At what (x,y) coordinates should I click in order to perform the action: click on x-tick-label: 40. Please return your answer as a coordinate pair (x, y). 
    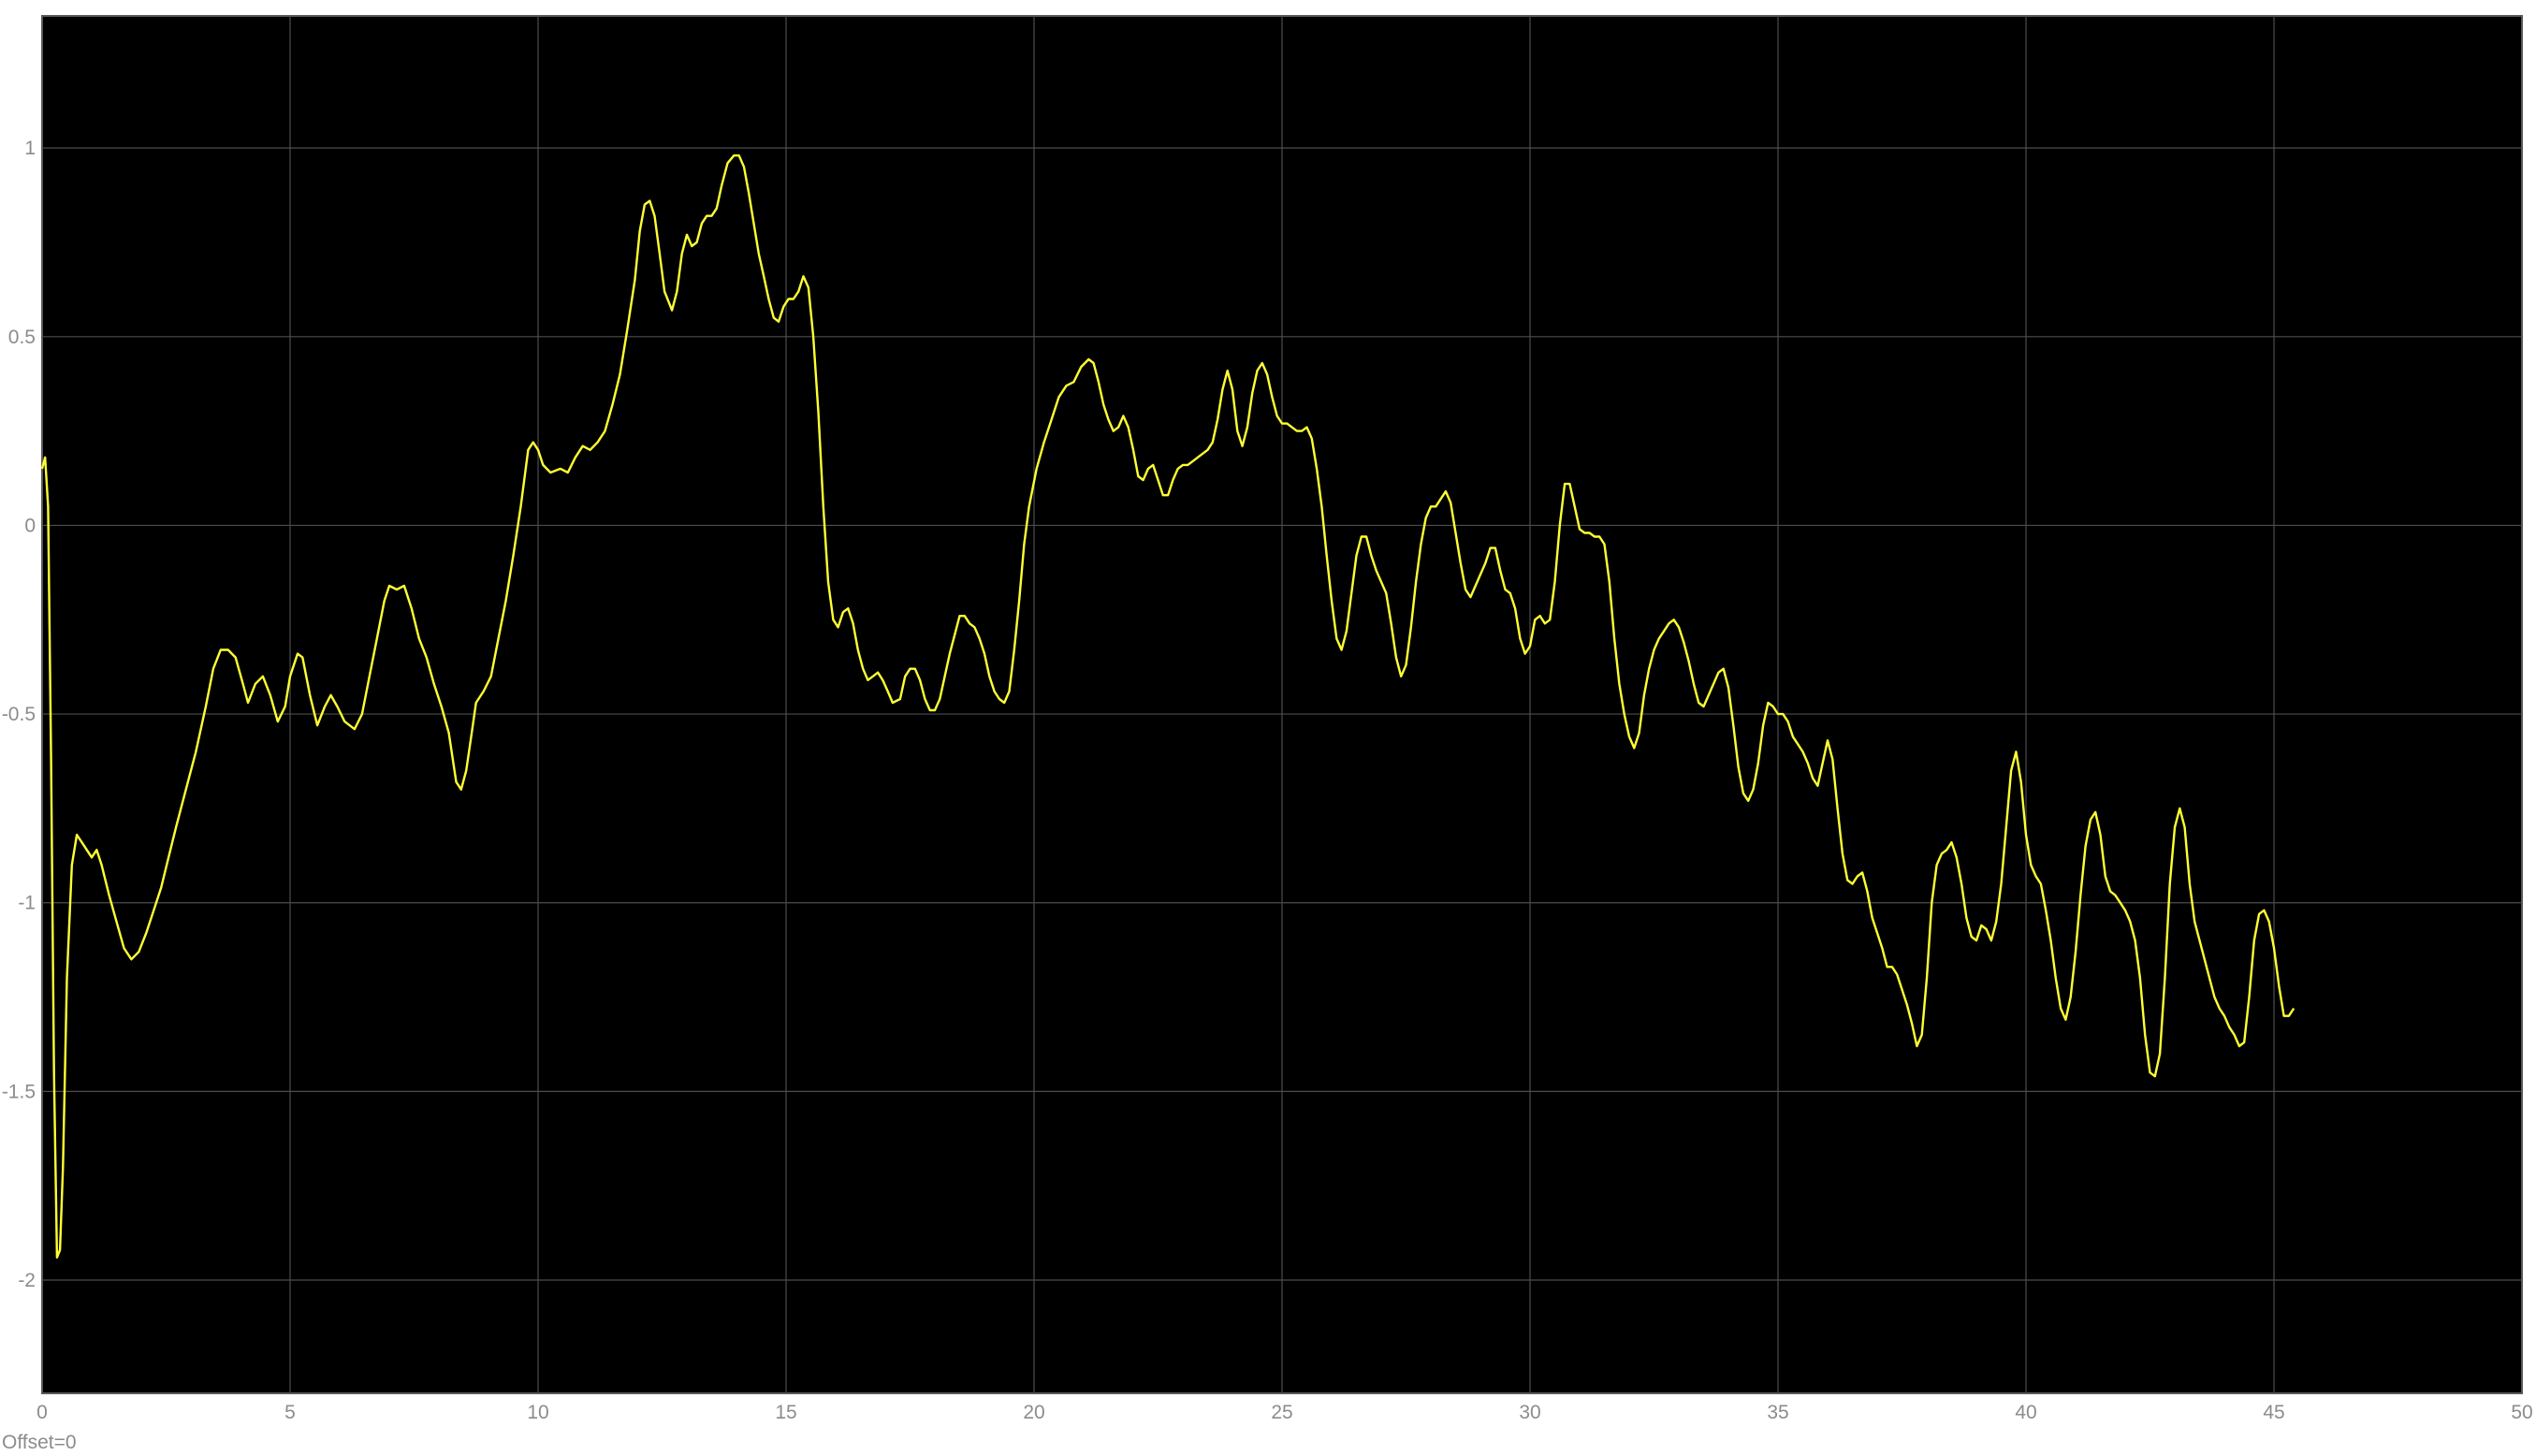
    Looking at the image, I should click on (2025, 1412).